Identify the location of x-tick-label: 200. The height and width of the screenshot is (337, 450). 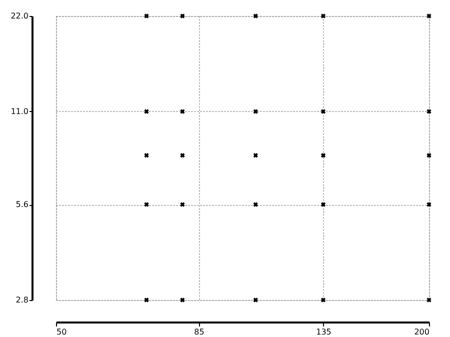
(422, 332).